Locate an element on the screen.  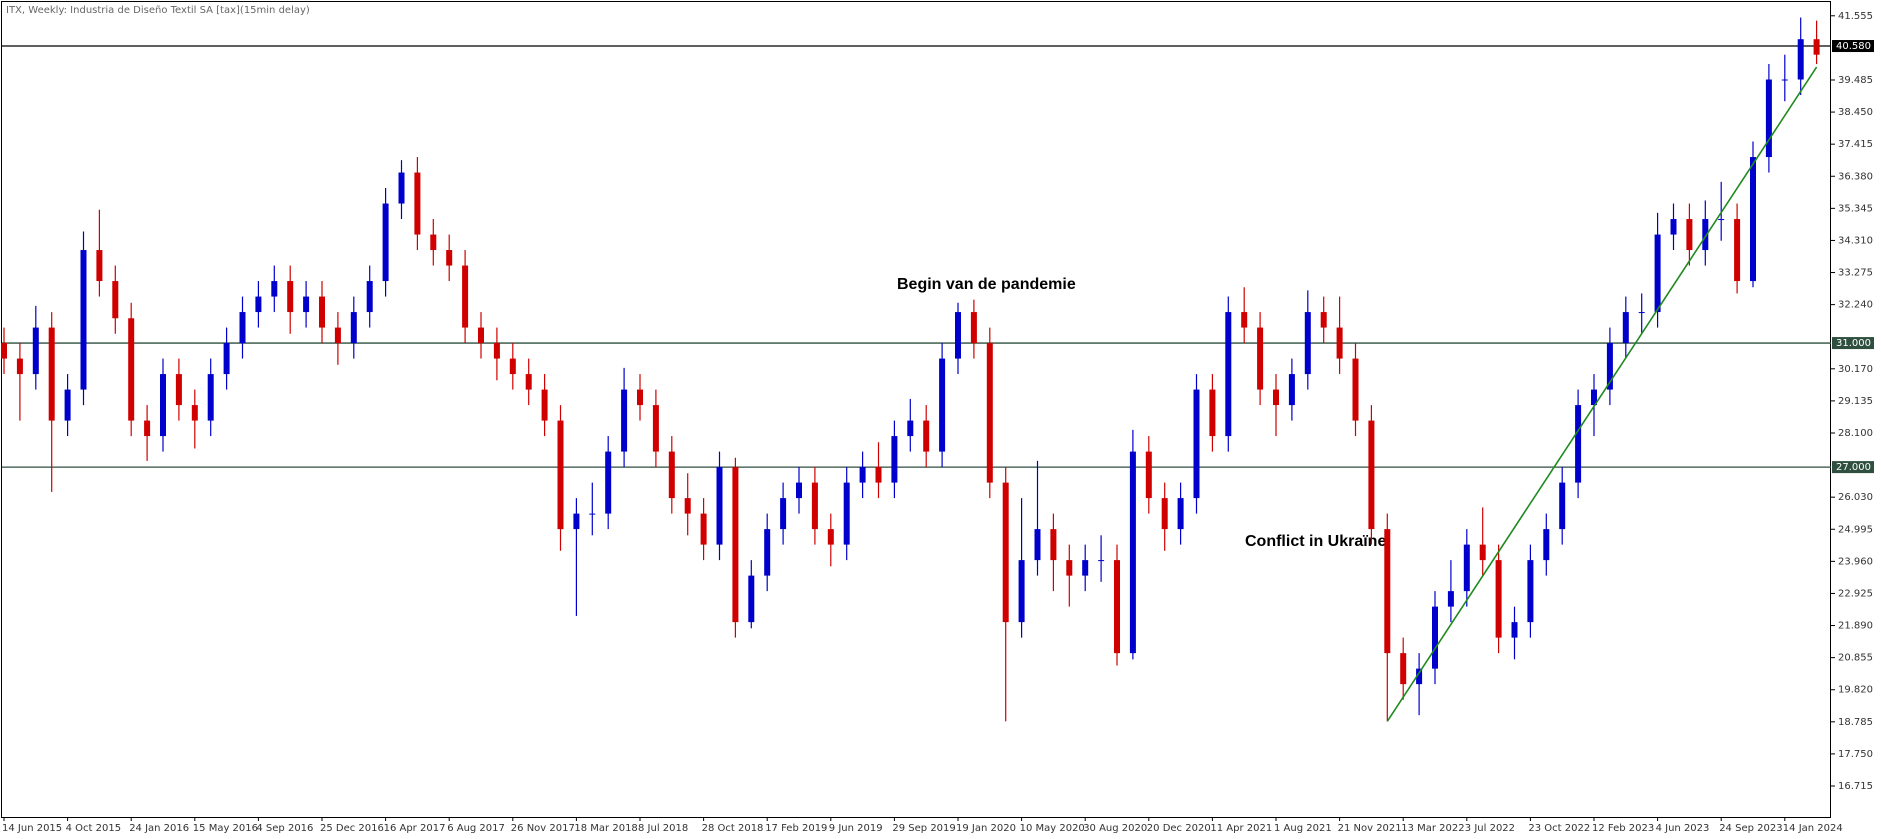
x-tick-label: 3 Jul 2022 is located at coordinates (1490, 828).